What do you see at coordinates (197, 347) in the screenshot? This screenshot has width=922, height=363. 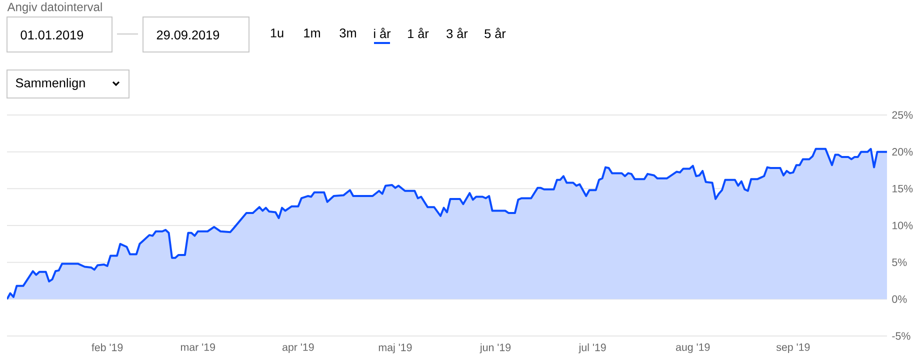 I see `x-tick-label: mar '19` at bounding box center [197, 347].